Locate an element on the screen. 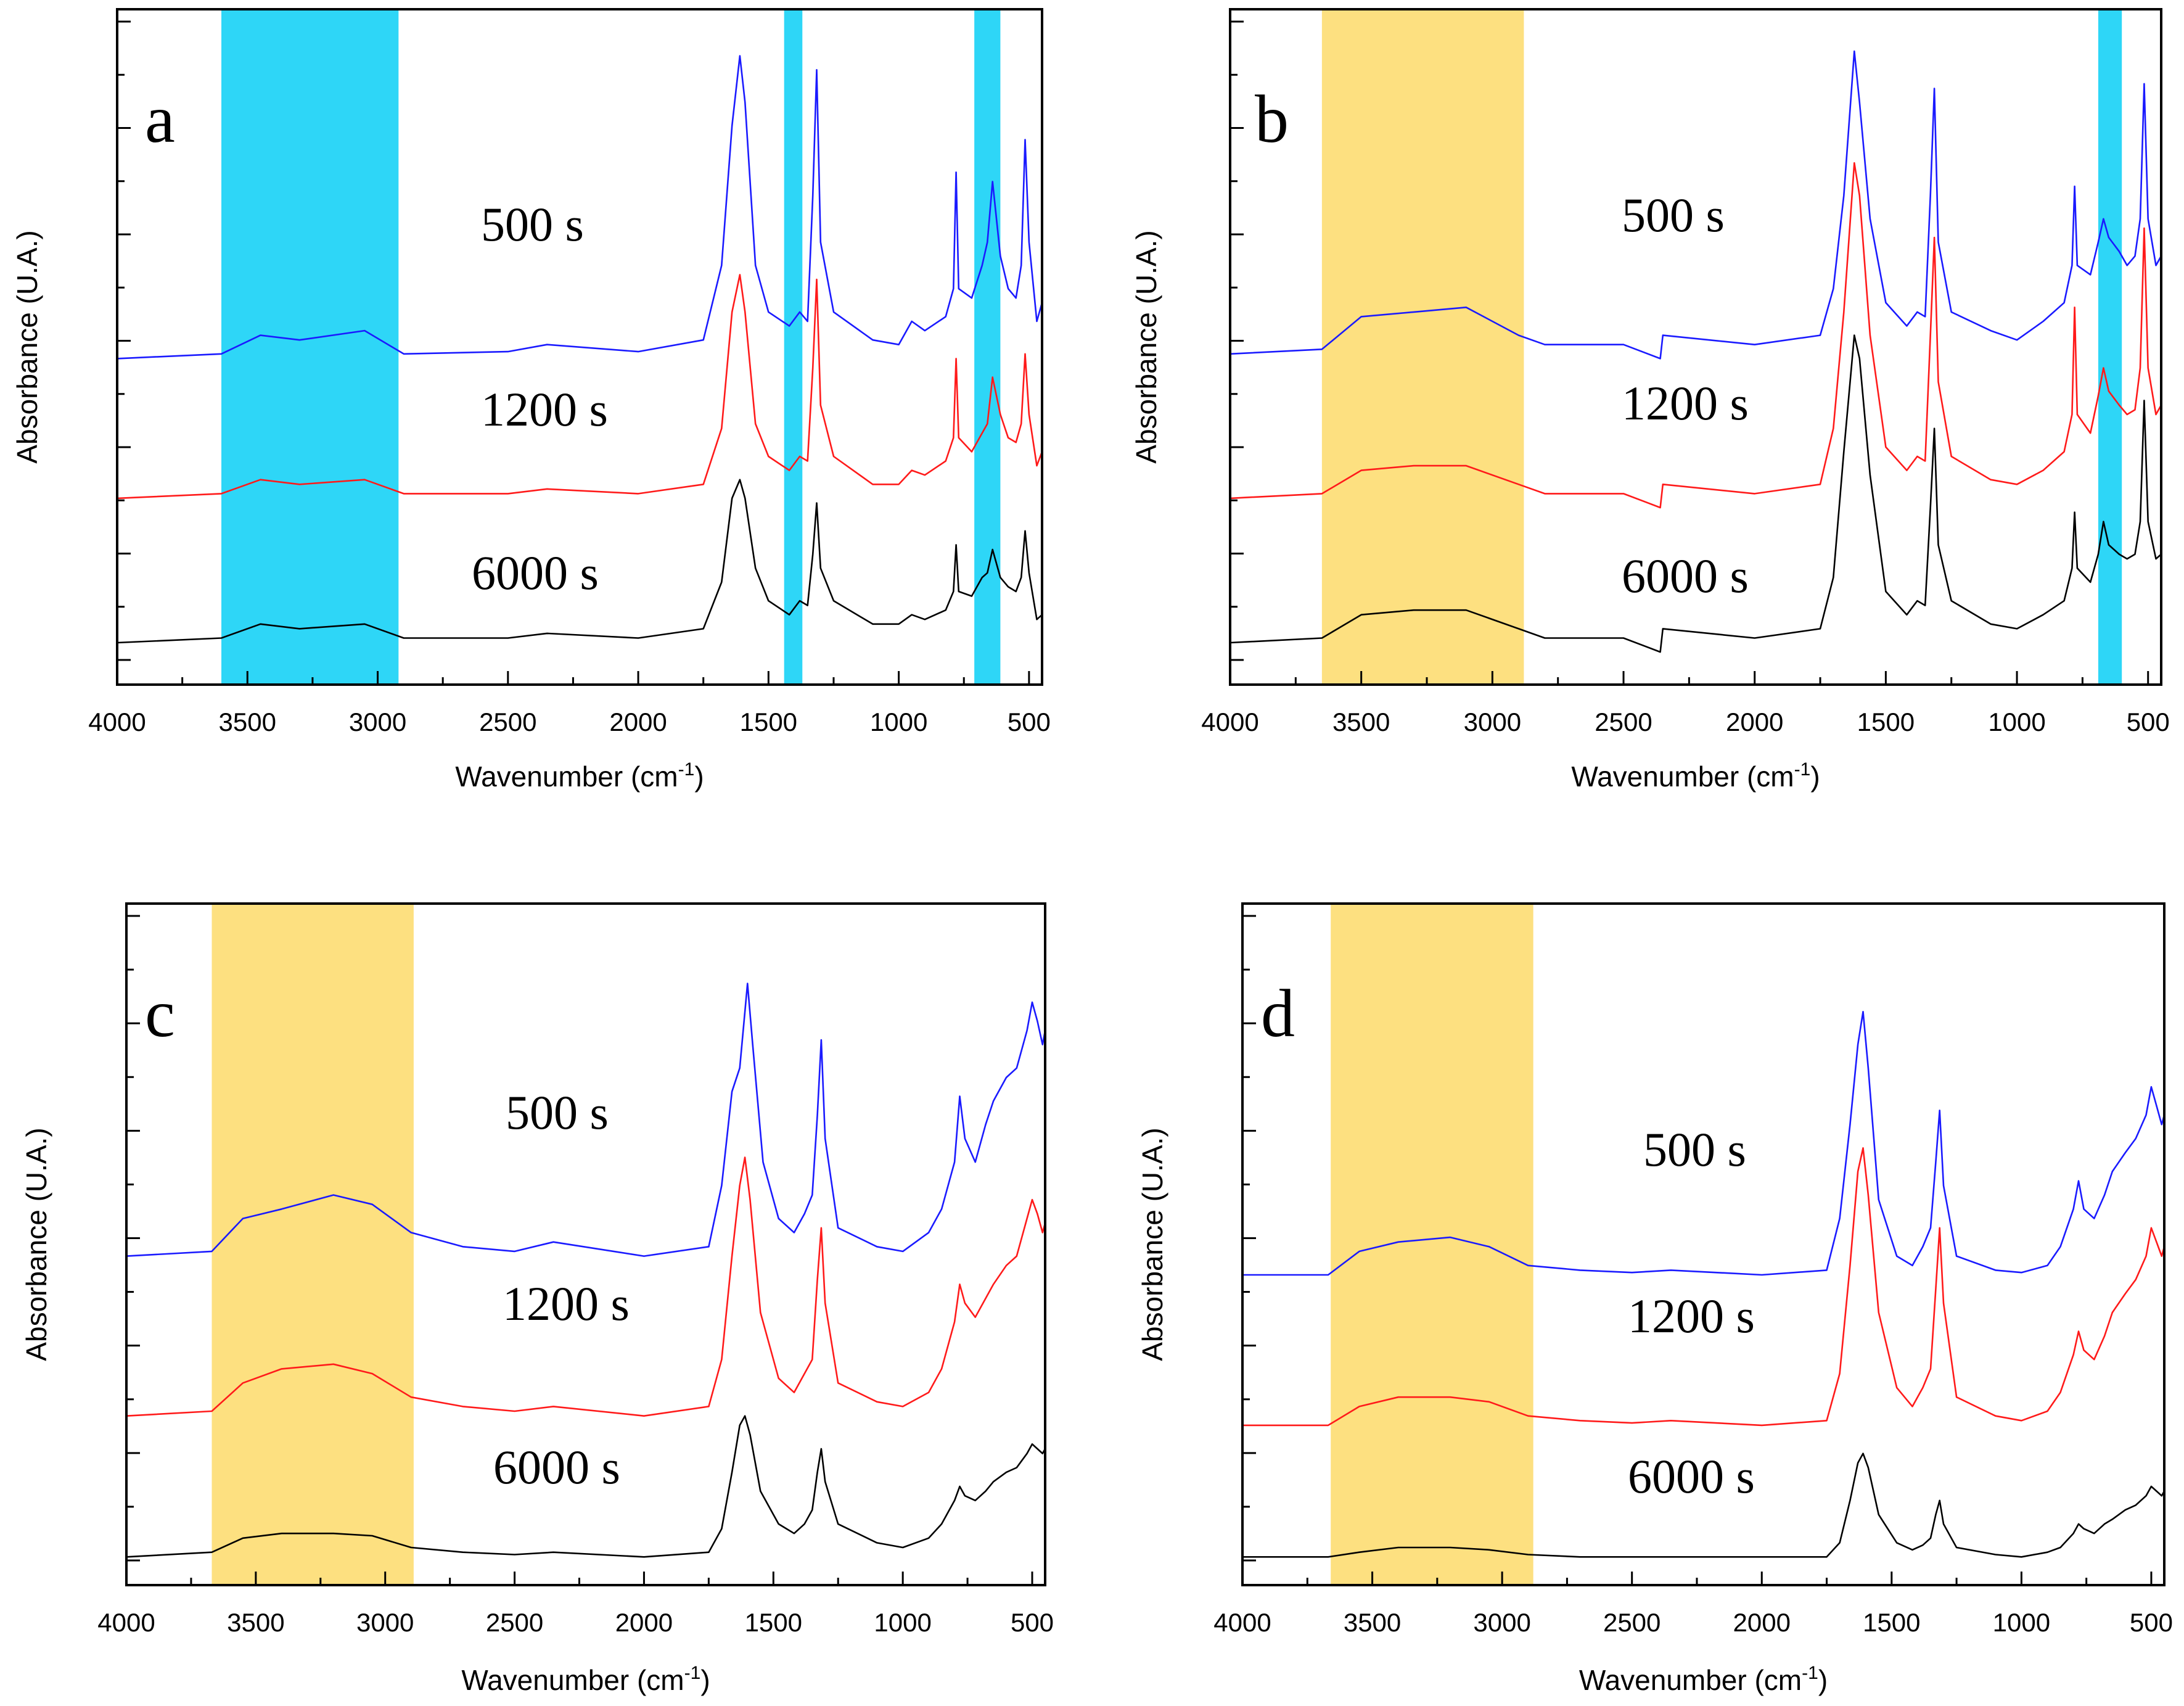 Image resolution: width=2184 pixels, height=1706 pixels. panel-letter: c is located at coordinates (160, 1013).